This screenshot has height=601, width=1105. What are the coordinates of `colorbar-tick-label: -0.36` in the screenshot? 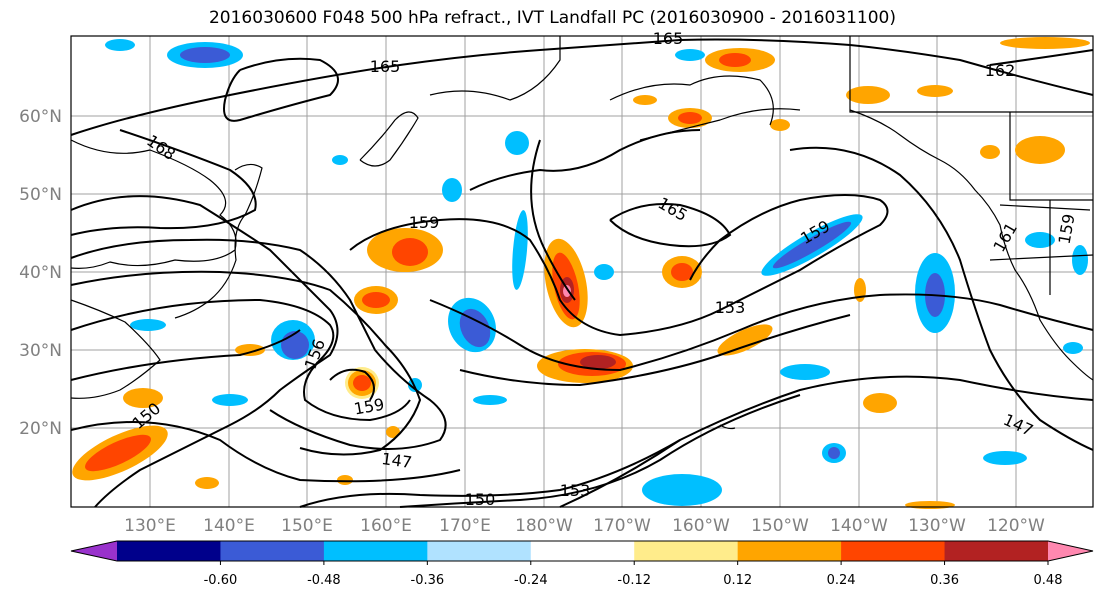 It's located at (428, 580).